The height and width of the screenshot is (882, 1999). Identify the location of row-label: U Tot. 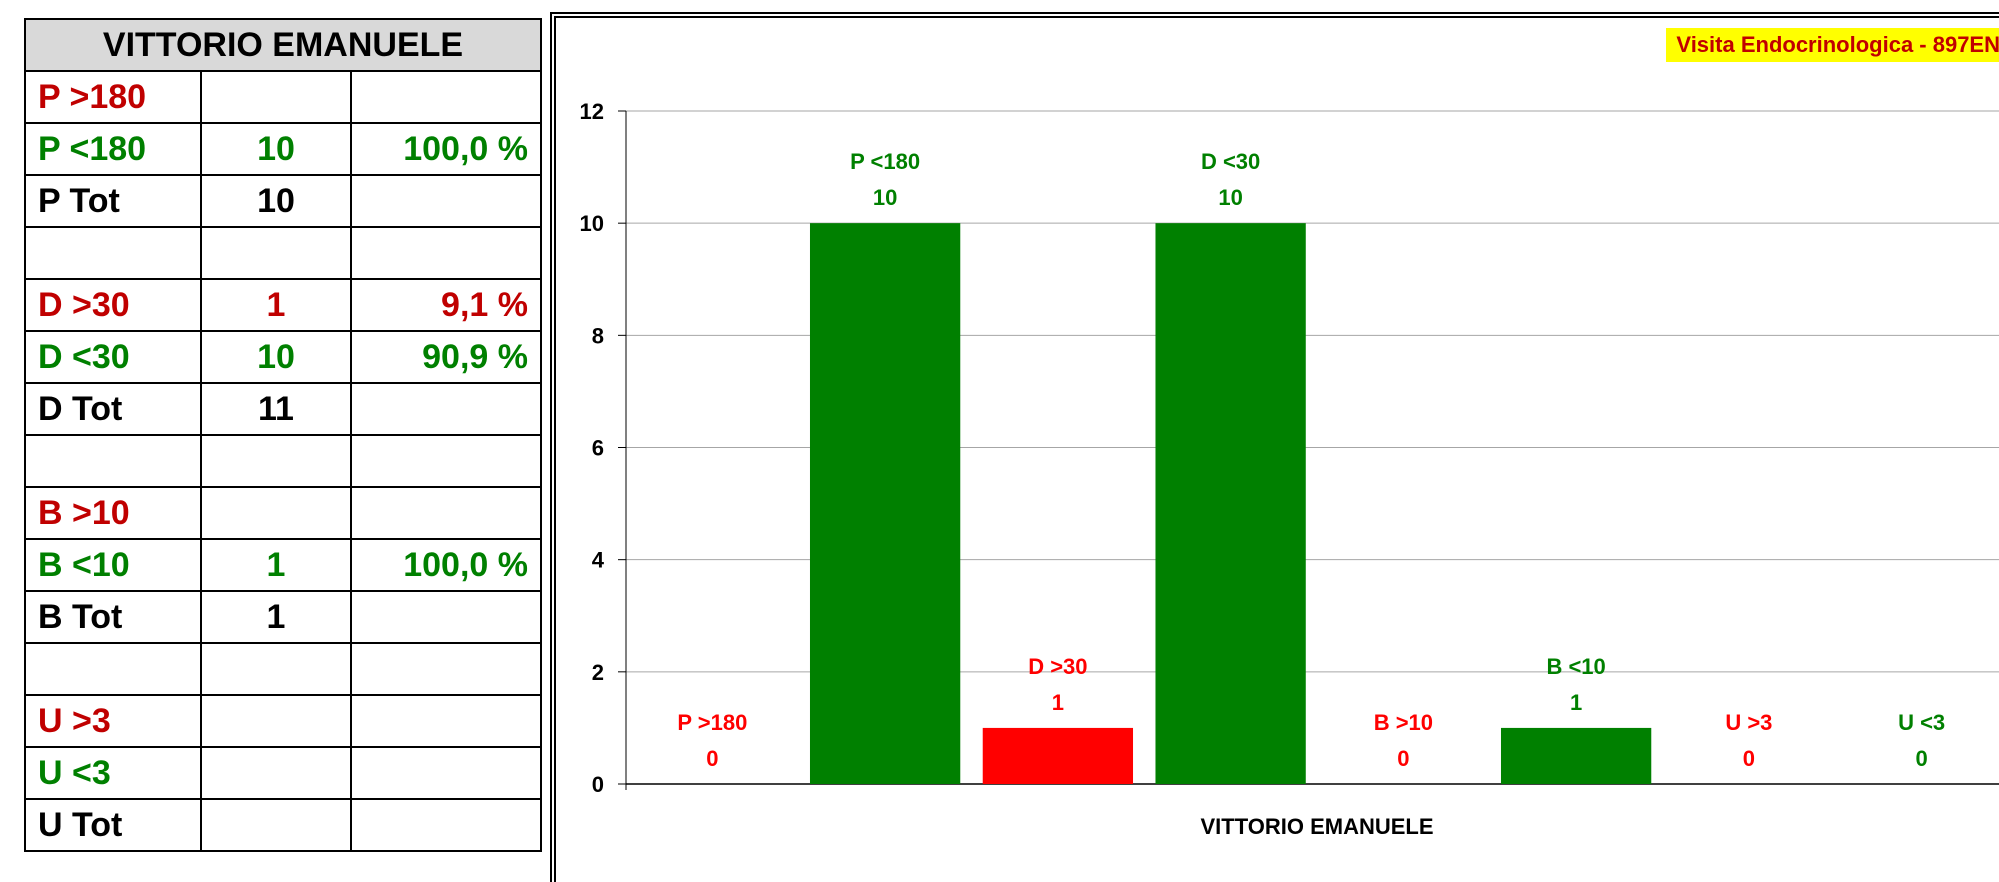
(113, 825).